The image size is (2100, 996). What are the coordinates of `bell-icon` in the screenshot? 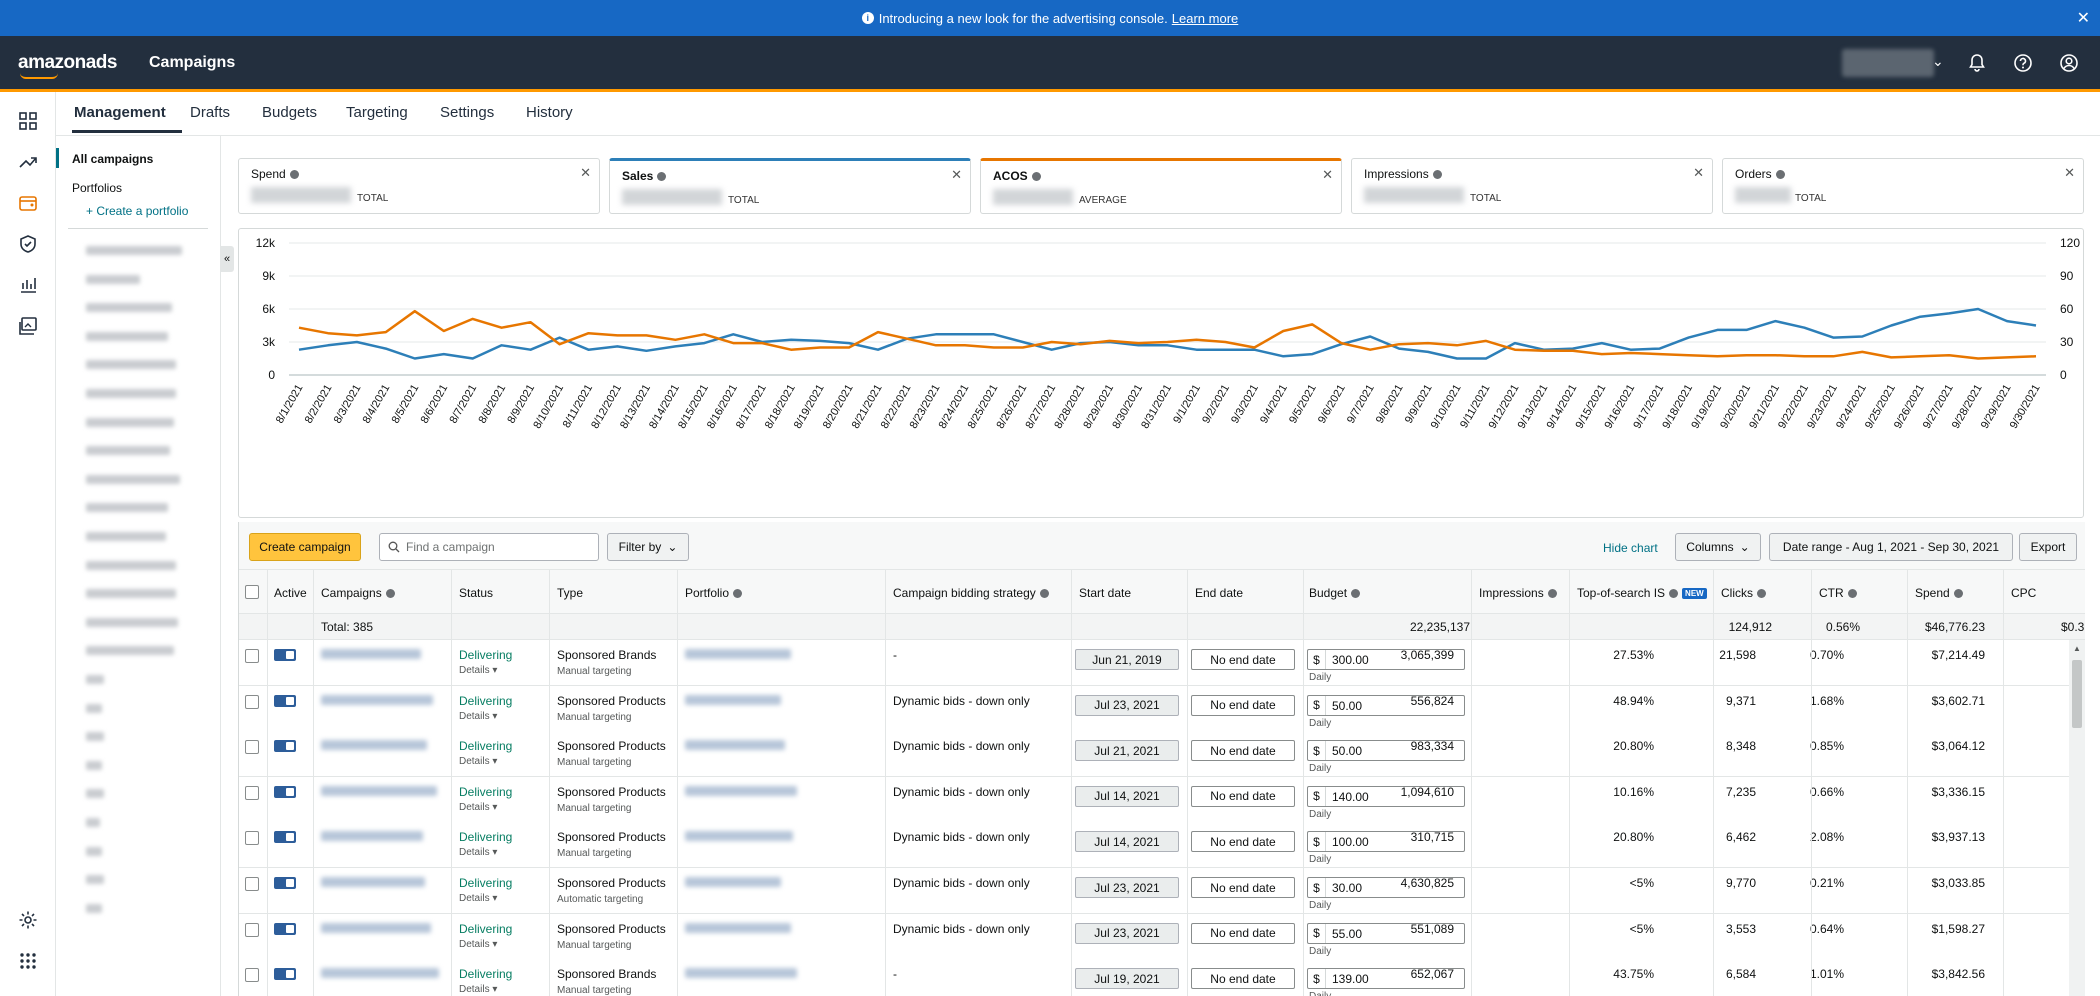 It's located at (1977, 63).